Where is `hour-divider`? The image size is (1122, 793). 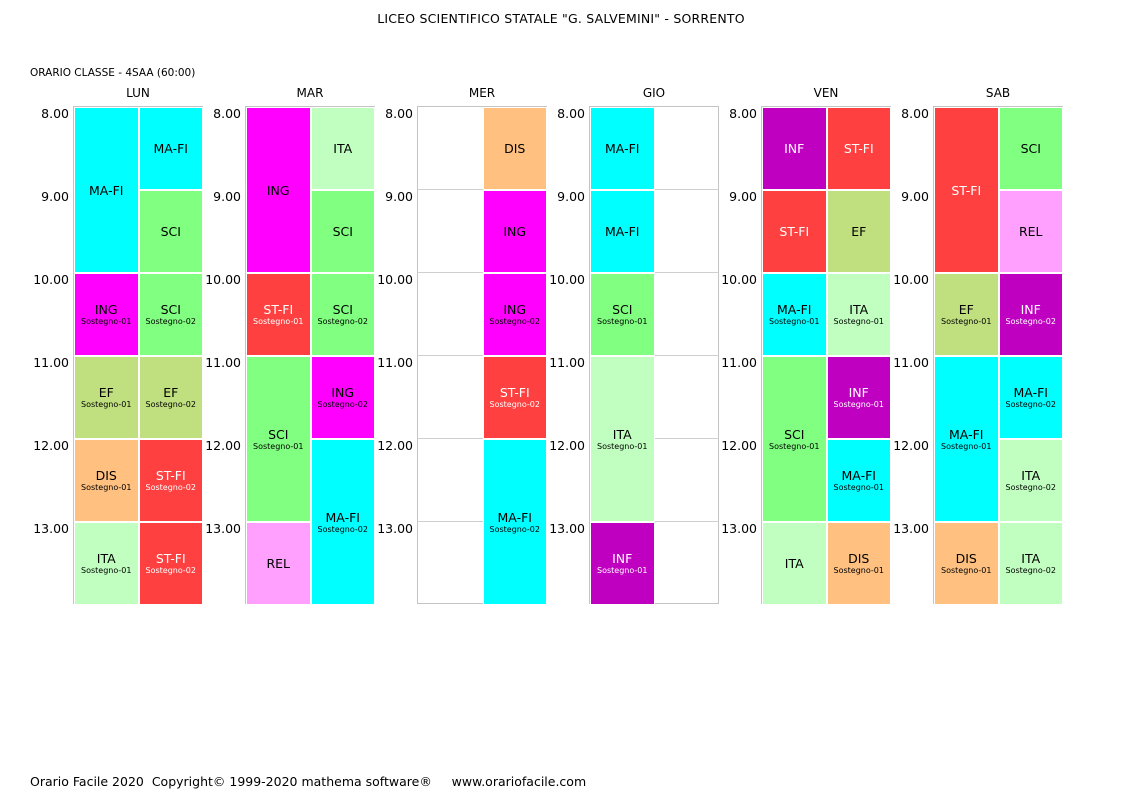 hour-divider is located at coordinates (482, 189).